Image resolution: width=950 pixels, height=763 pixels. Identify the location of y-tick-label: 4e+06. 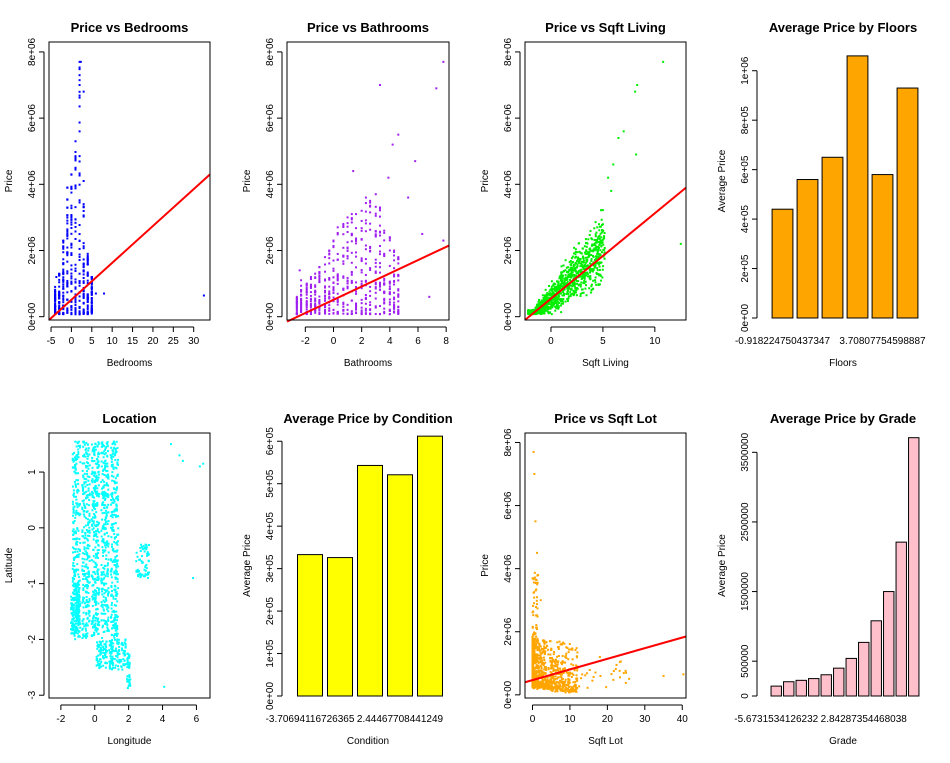
(508, 568).